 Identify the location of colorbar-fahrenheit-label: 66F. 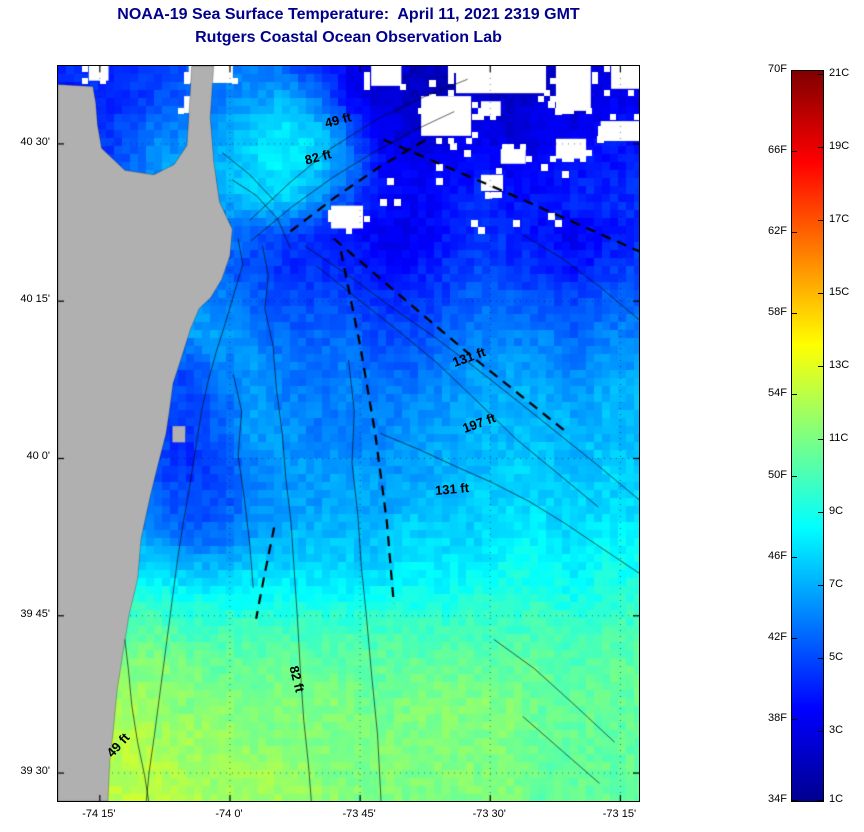
(777, 150).